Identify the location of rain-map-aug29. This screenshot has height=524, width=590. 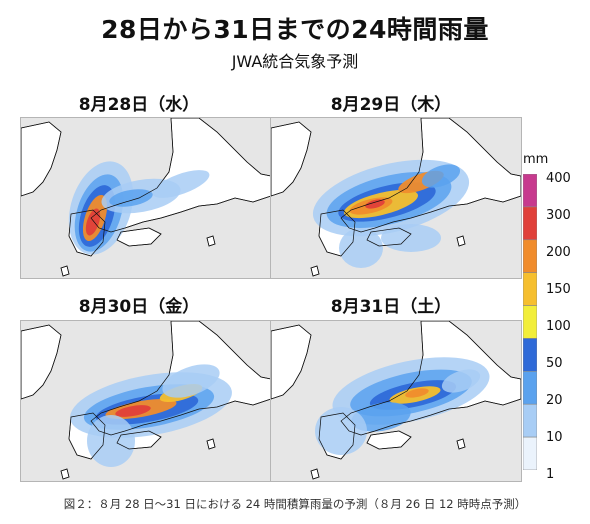
(396, 198).